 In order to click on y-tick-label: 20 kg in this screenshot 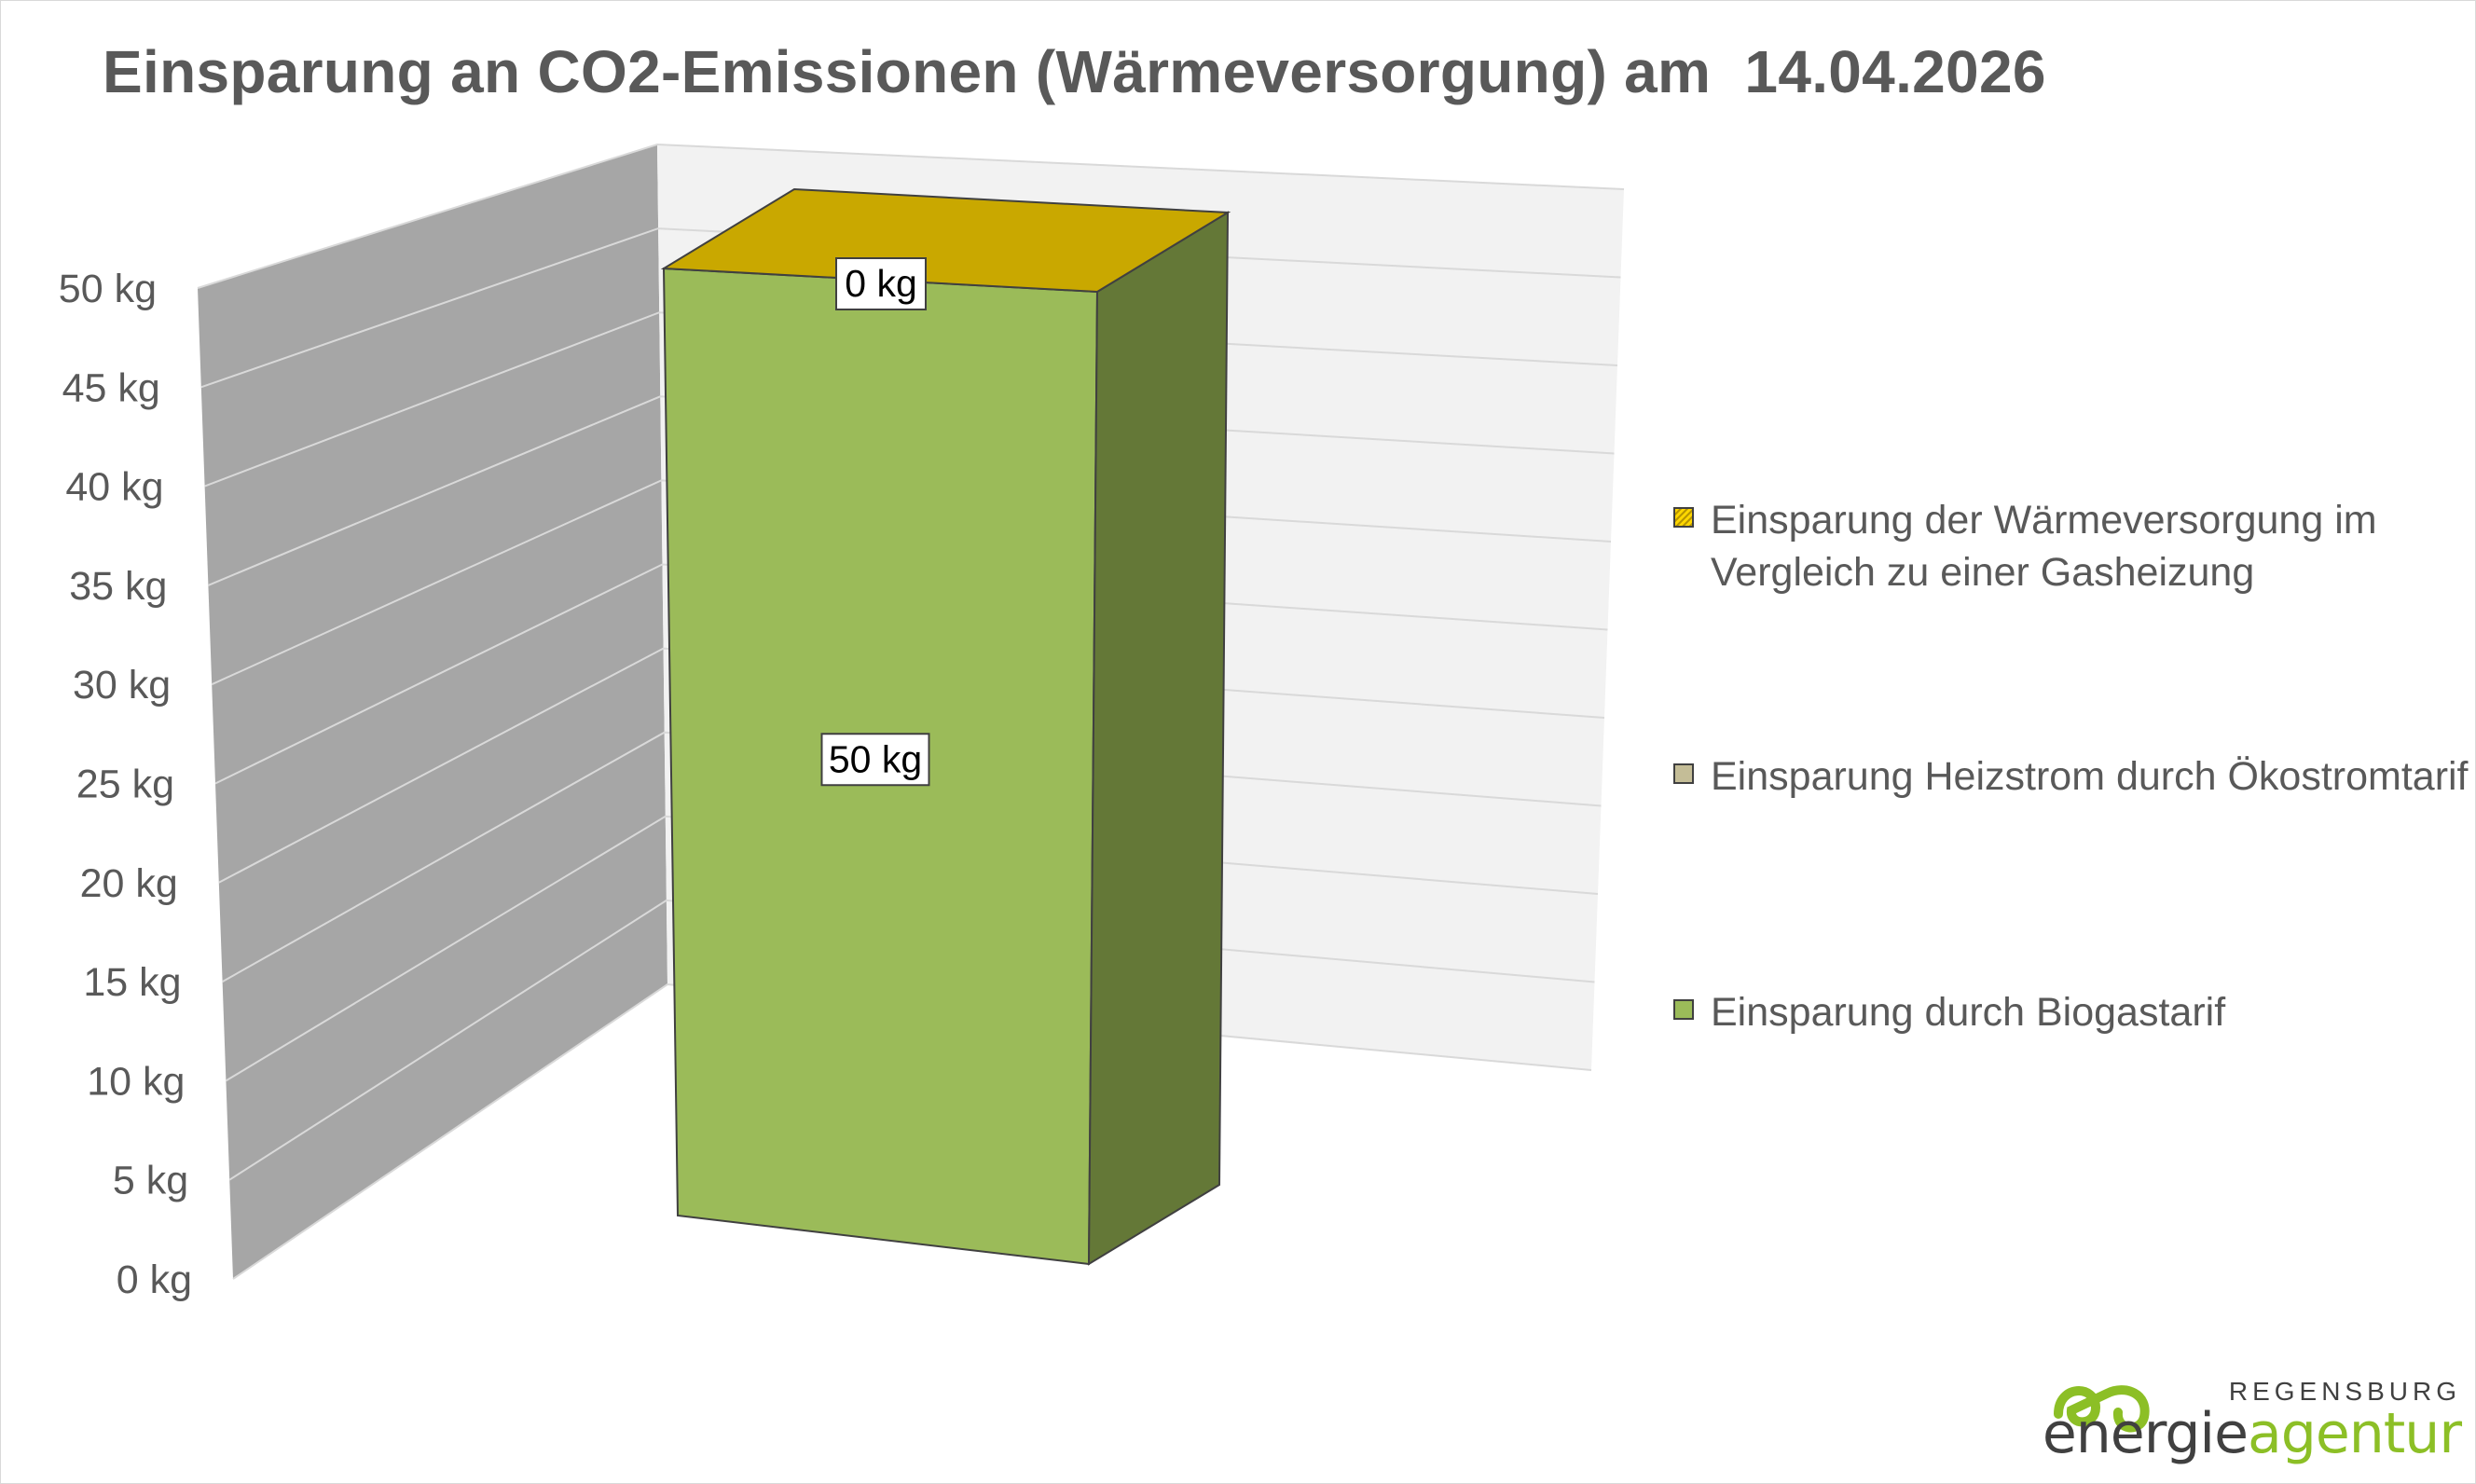, I will do `click(129, 883)`.